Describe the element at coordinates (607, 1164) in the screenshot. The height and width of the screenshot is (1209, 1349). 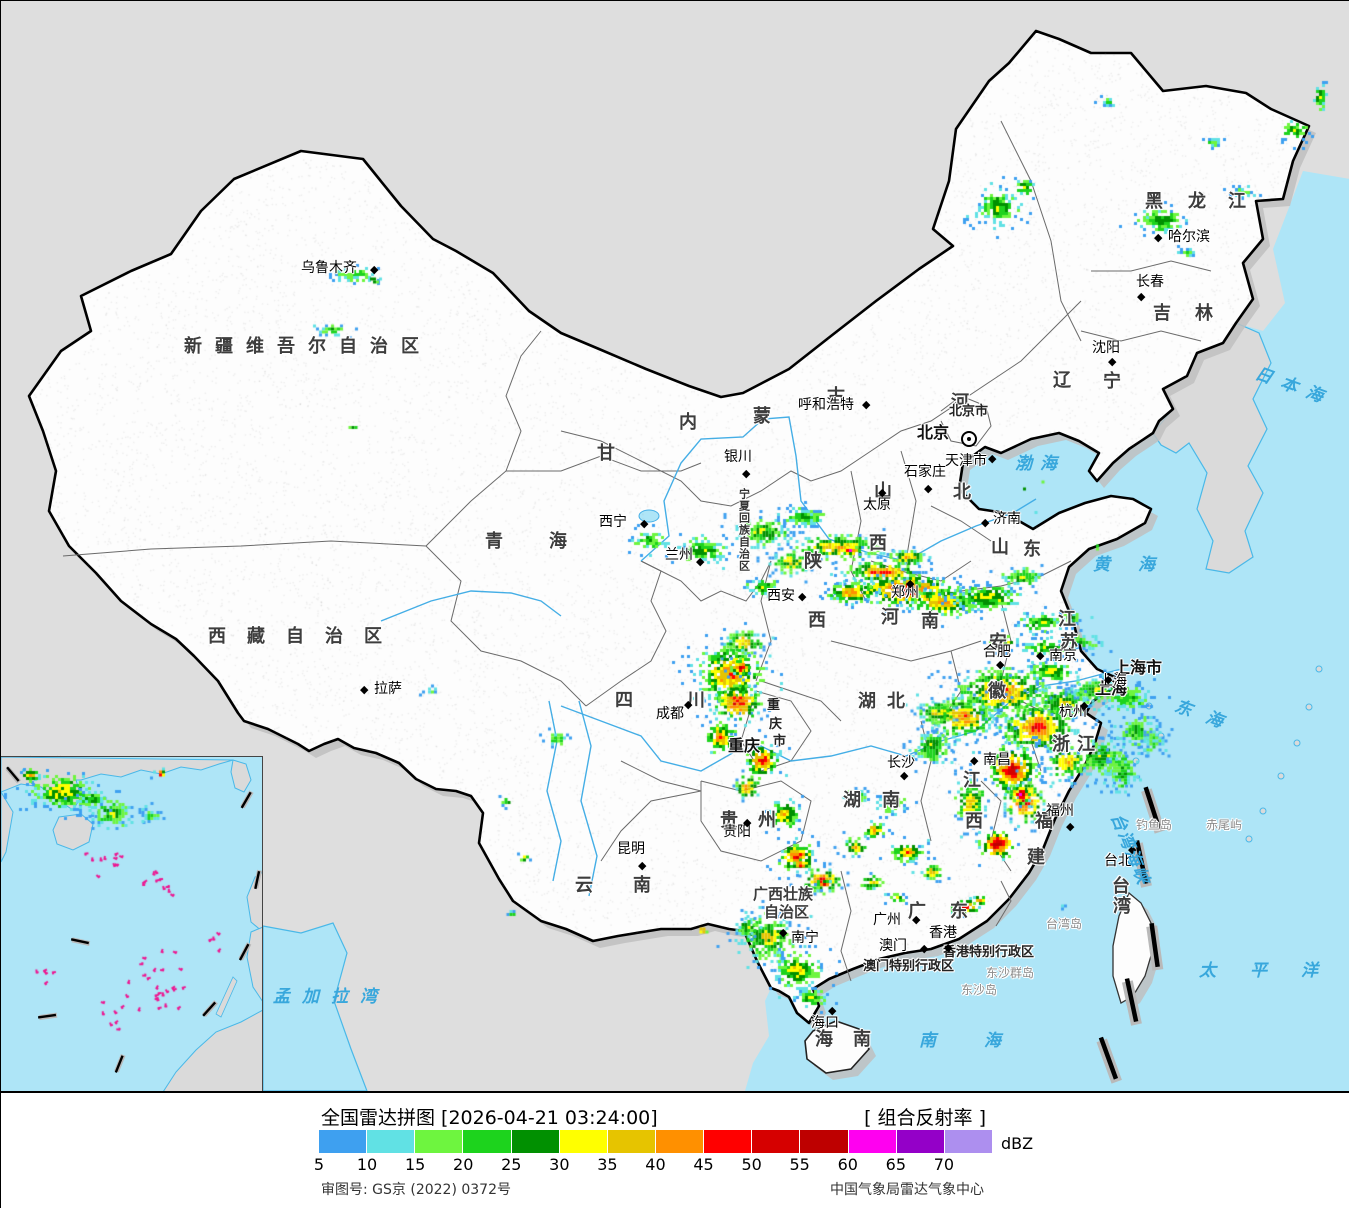
I see `legend-tick-label: 35` at that location.